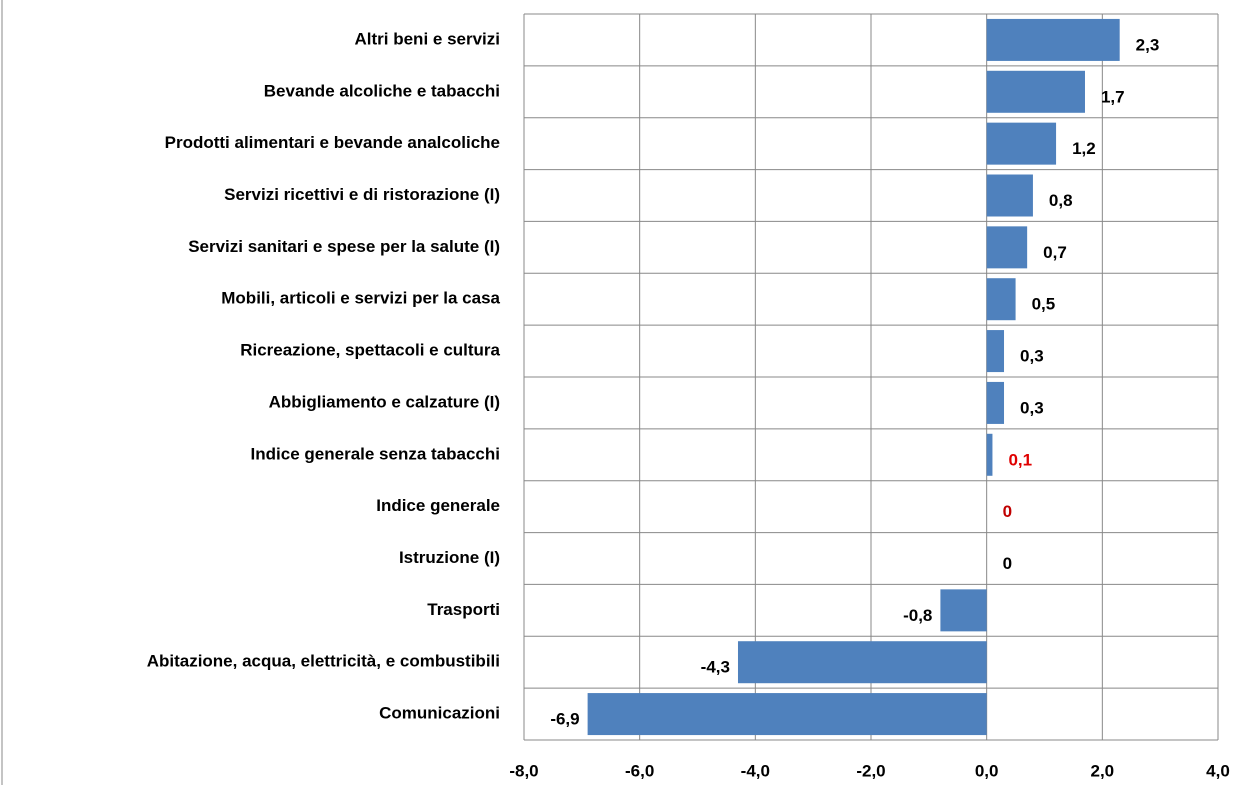  I want to click on value-label: -6,9, so click(564, 719).